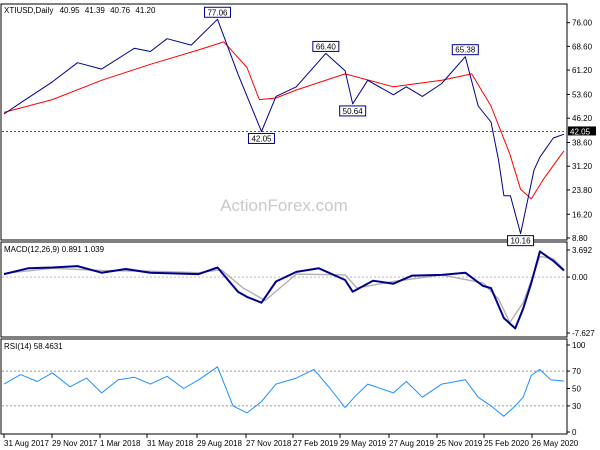 Image resolution: width=600 pixels, height=450 pixels. What do you see at coordinates (582, 250) in the screenshot?
I see `macd-y-tick-label: 3.692` at bounding box center [582, 250].